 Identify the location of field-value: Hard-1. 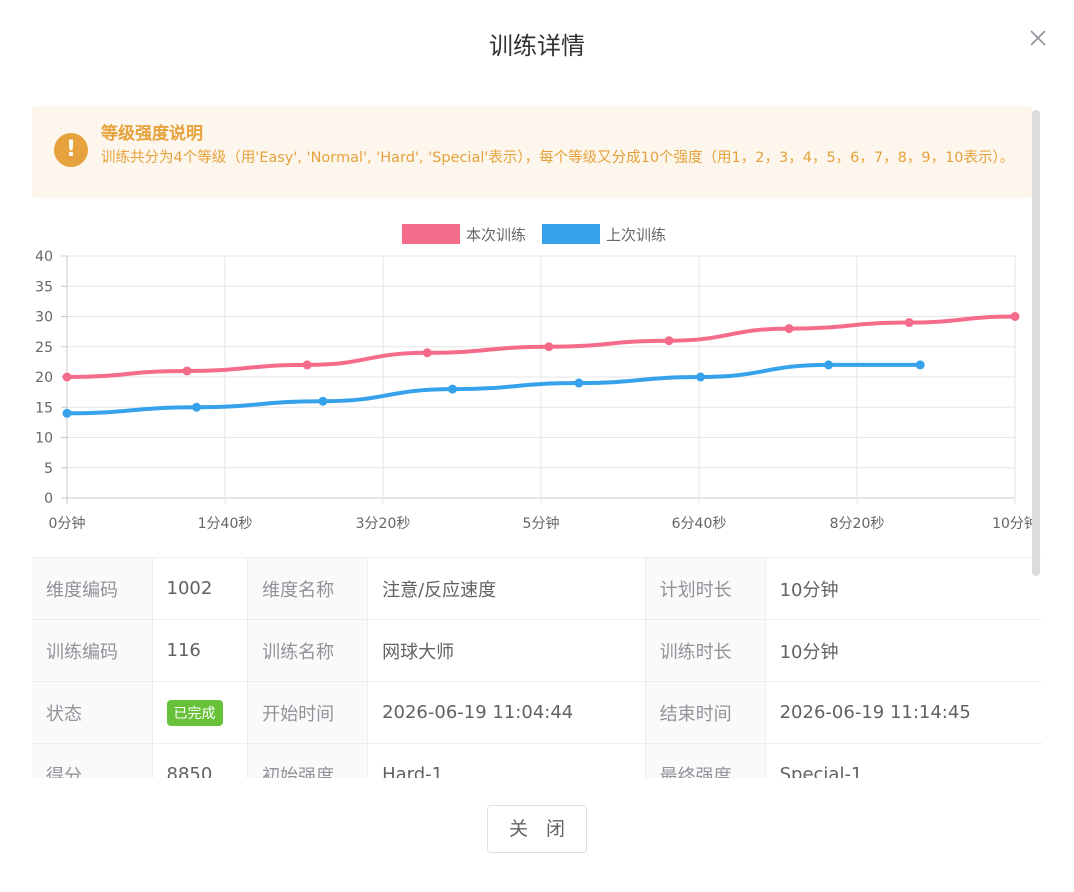
(506, 760).